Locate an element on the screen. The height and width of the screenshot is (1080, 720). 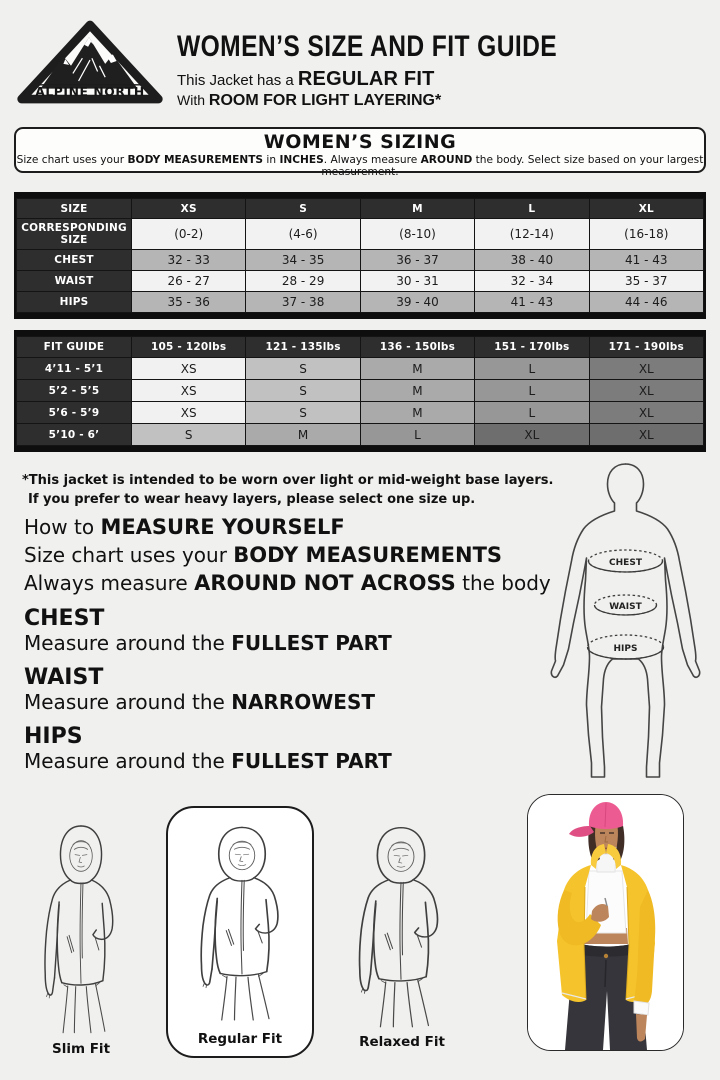
fit-type-text: REGULAR FIT is located at coordinates (366, 79).